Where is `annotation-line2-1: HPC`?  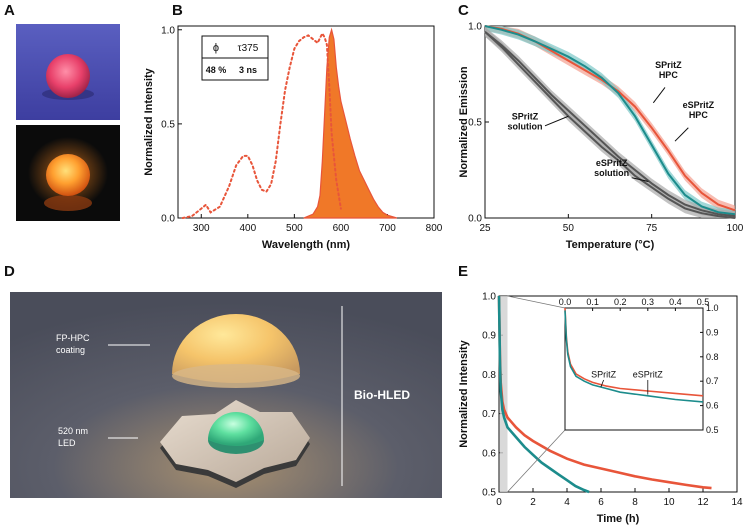
annotation-line2-1: HPC is located at coordinates (699, 115).